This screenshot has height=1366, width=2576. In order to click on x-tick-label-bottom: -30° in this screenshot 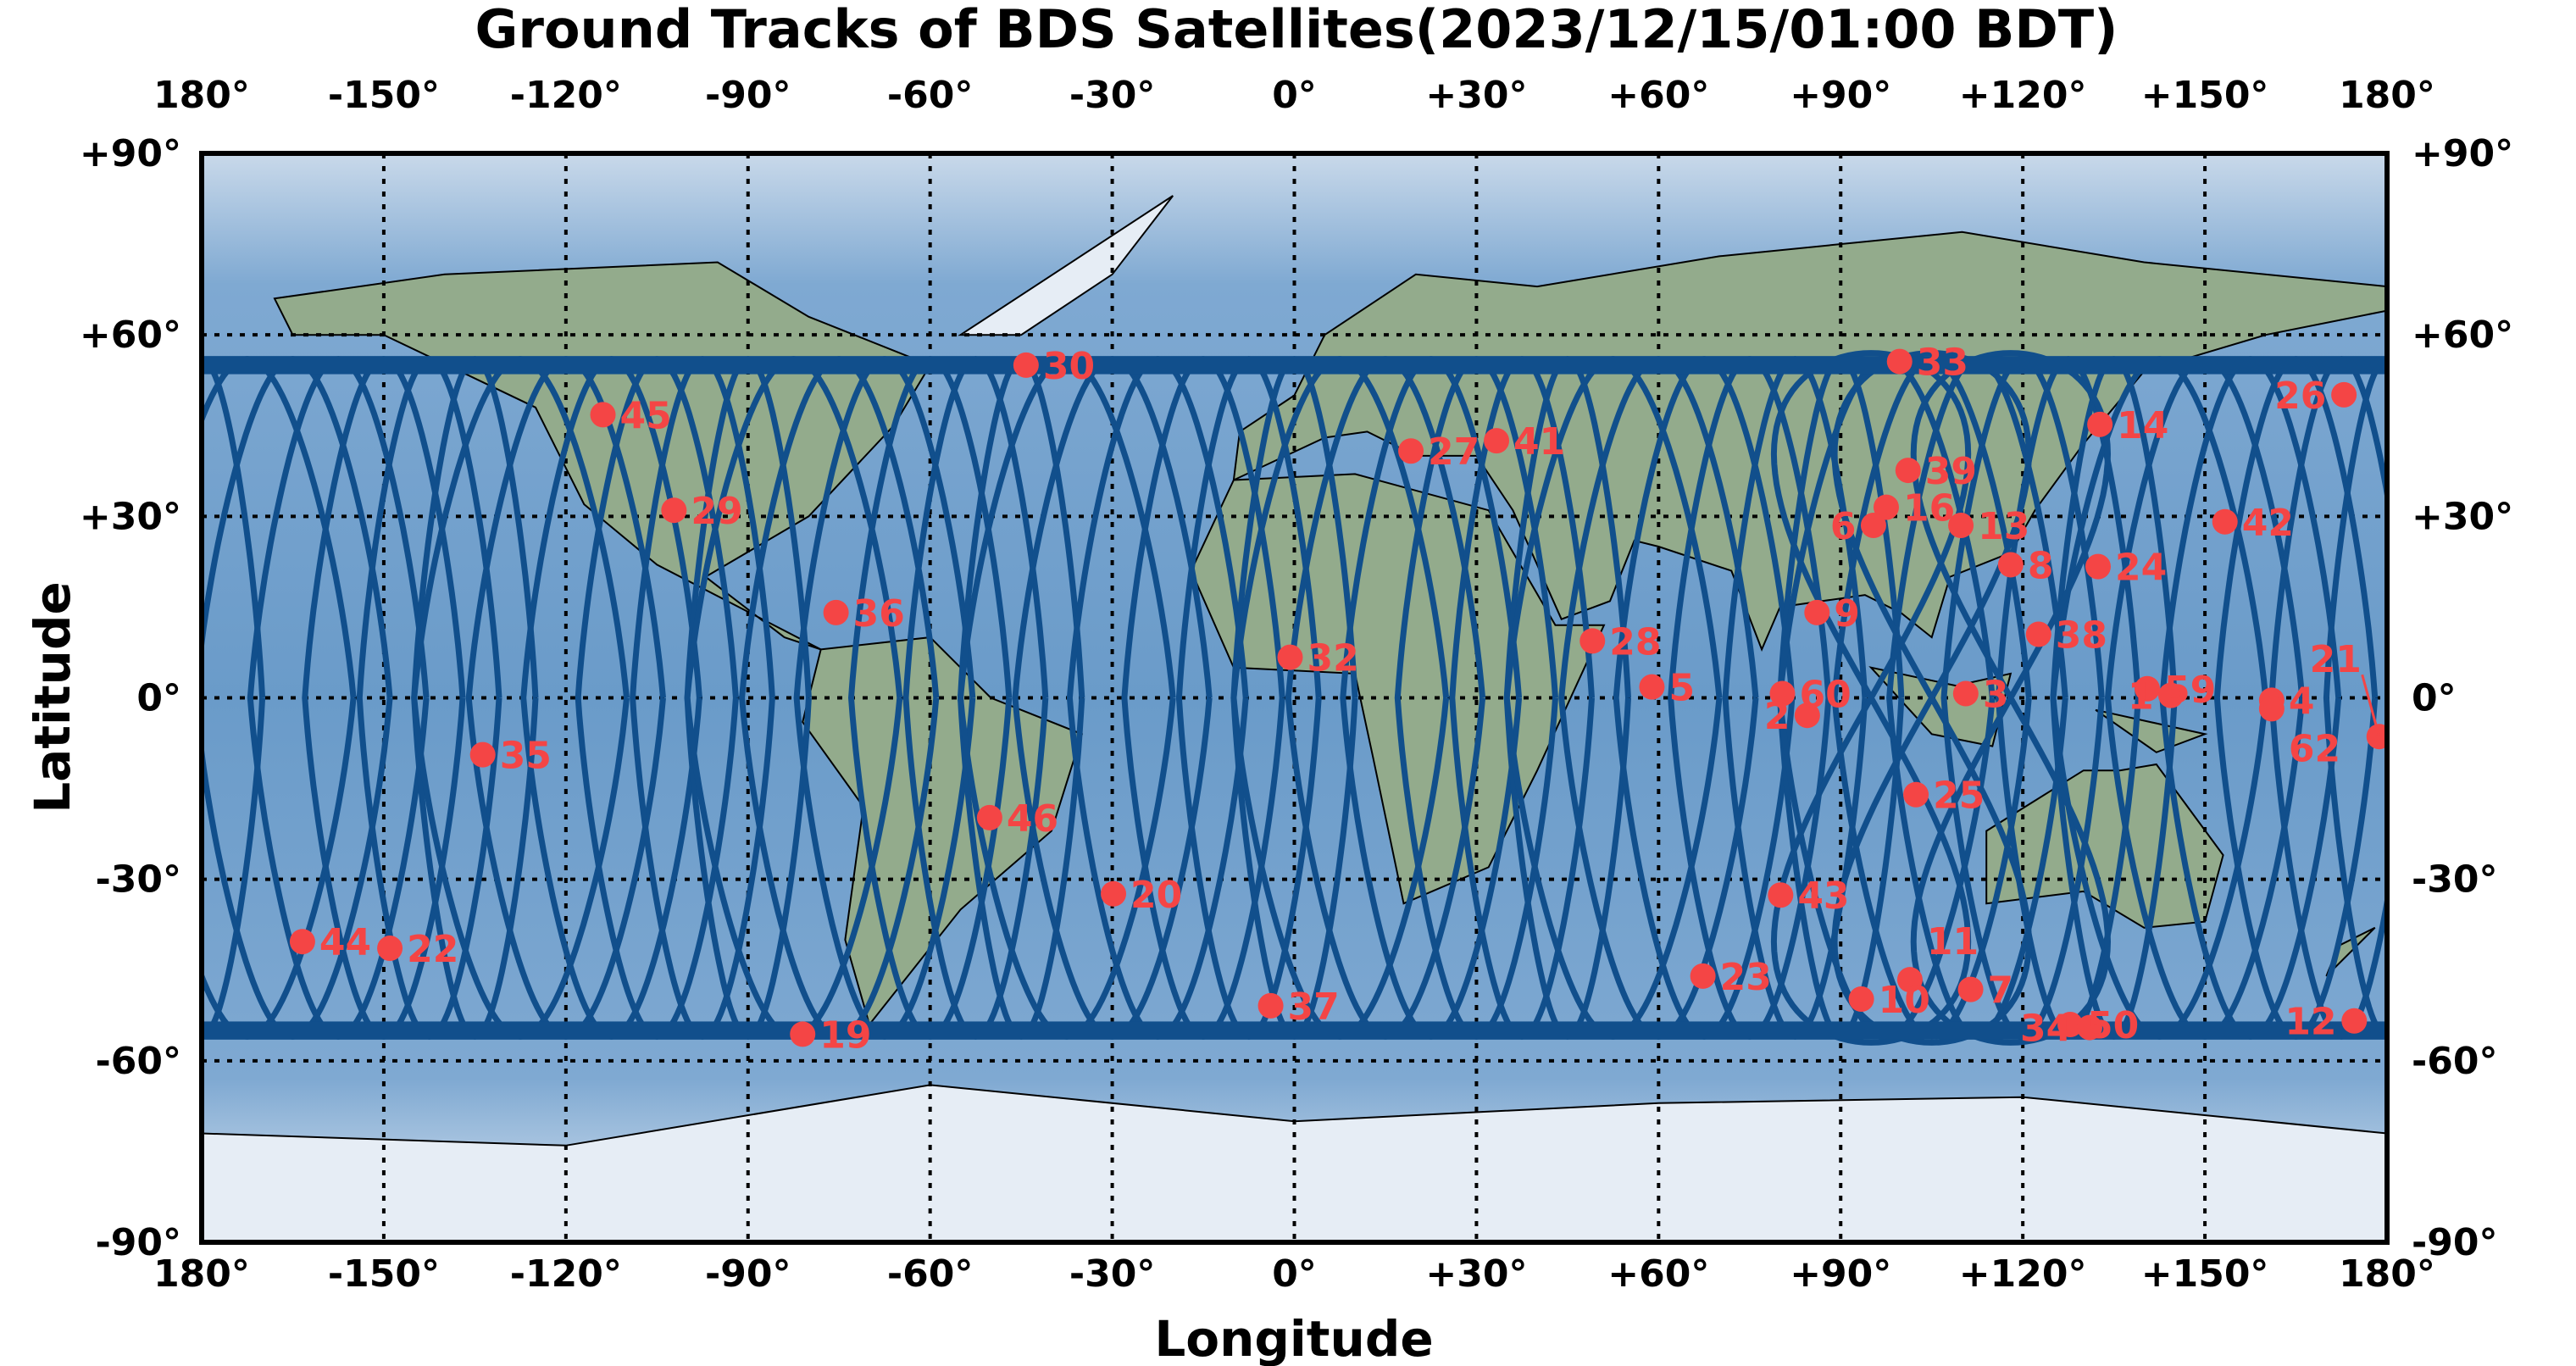, I will do `click(1112, 1274)`.